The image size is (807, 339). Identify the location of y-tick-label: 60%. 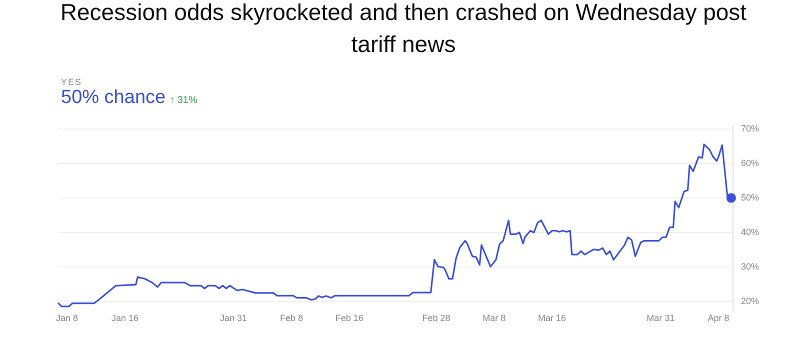
(749, 163).